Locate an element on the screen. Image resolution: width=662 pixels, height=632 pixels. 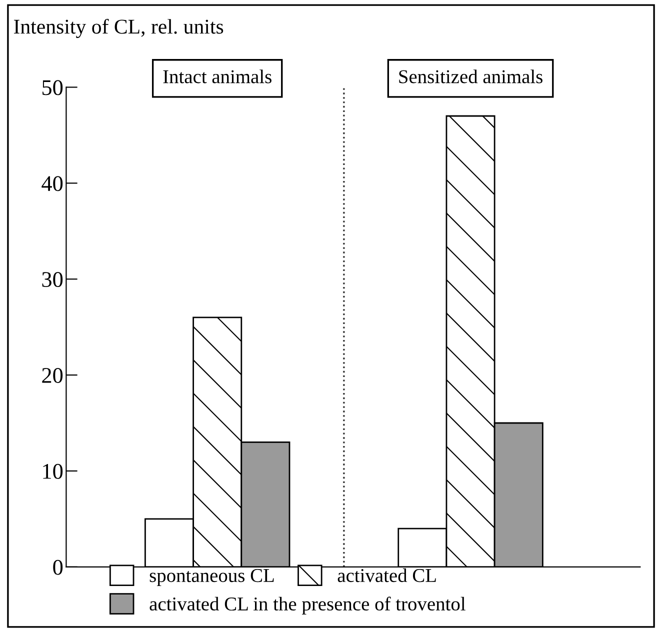
y-tick-label: 20 is located at coordinates (52, 375).